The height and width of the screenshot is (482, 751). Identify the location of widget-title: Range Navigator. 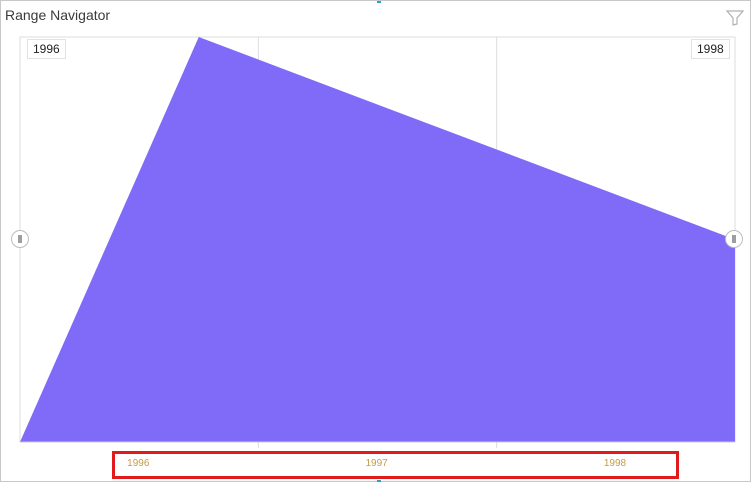
(58, 15).